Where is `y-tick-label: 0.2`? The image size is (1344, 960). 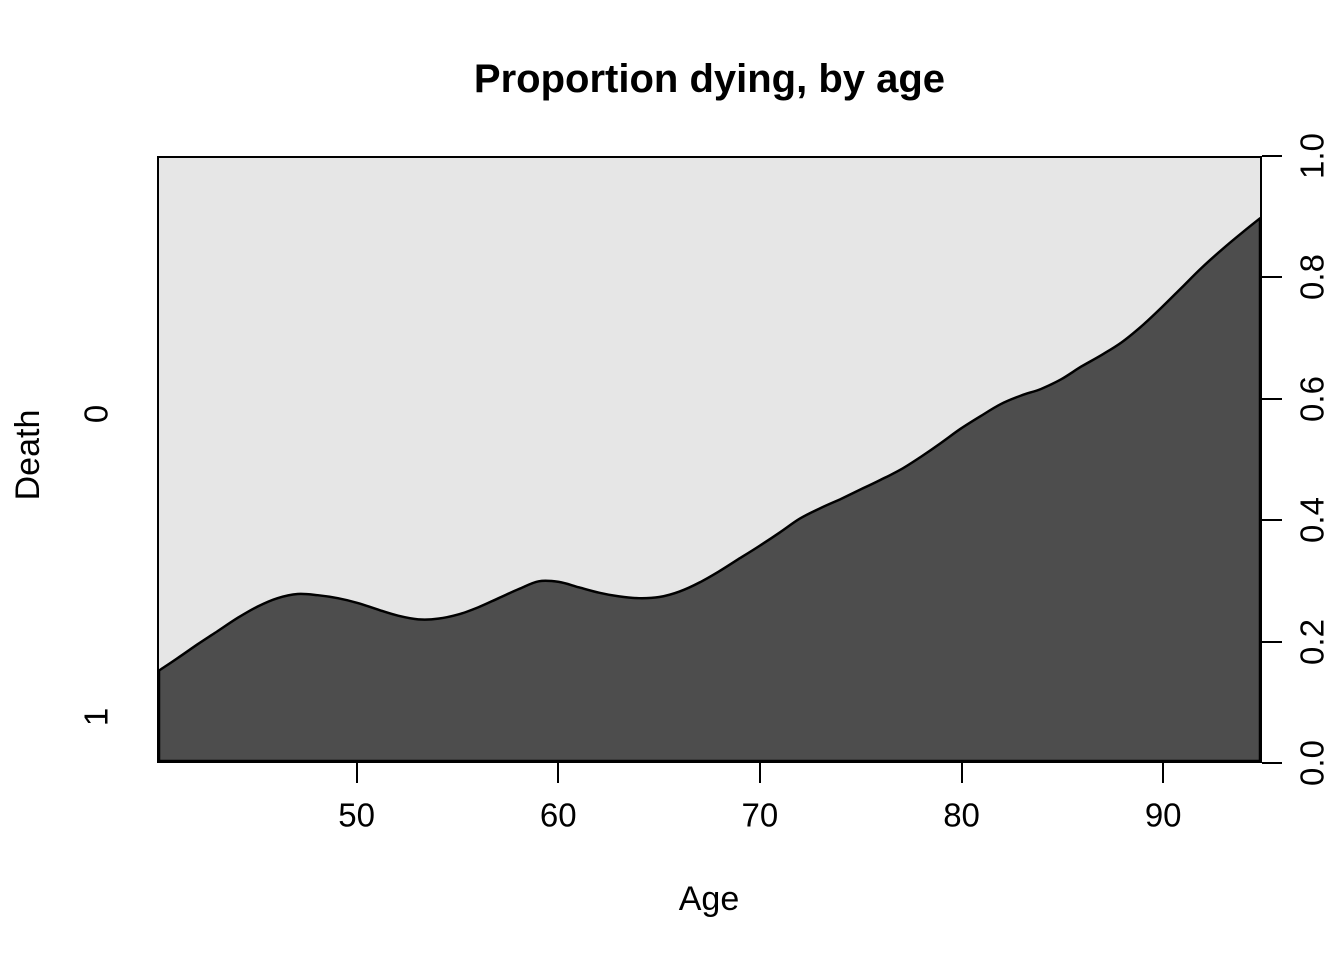
y-tick-label: 0.2 is located at coordinates (1312, 641).